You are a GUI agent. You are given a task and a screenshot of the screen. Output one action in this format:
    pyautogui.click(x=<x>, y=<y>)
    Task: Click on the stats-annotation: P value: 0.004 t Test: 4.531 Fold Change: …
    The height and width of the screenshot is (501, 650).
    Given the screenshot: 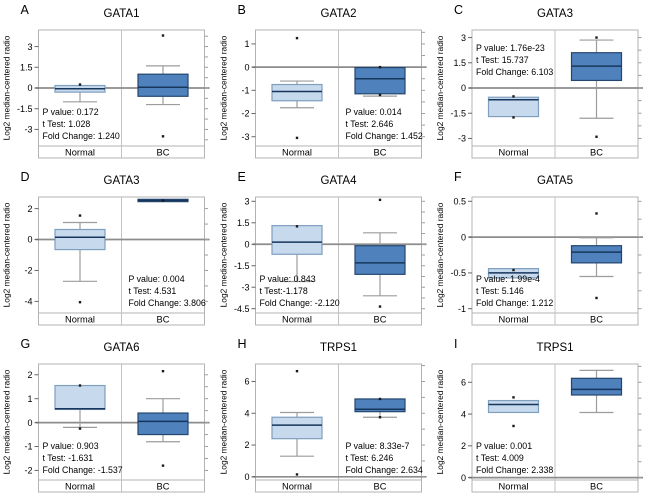 What is the action you would take?
    pyautogui.click(x=167, y=291)
    